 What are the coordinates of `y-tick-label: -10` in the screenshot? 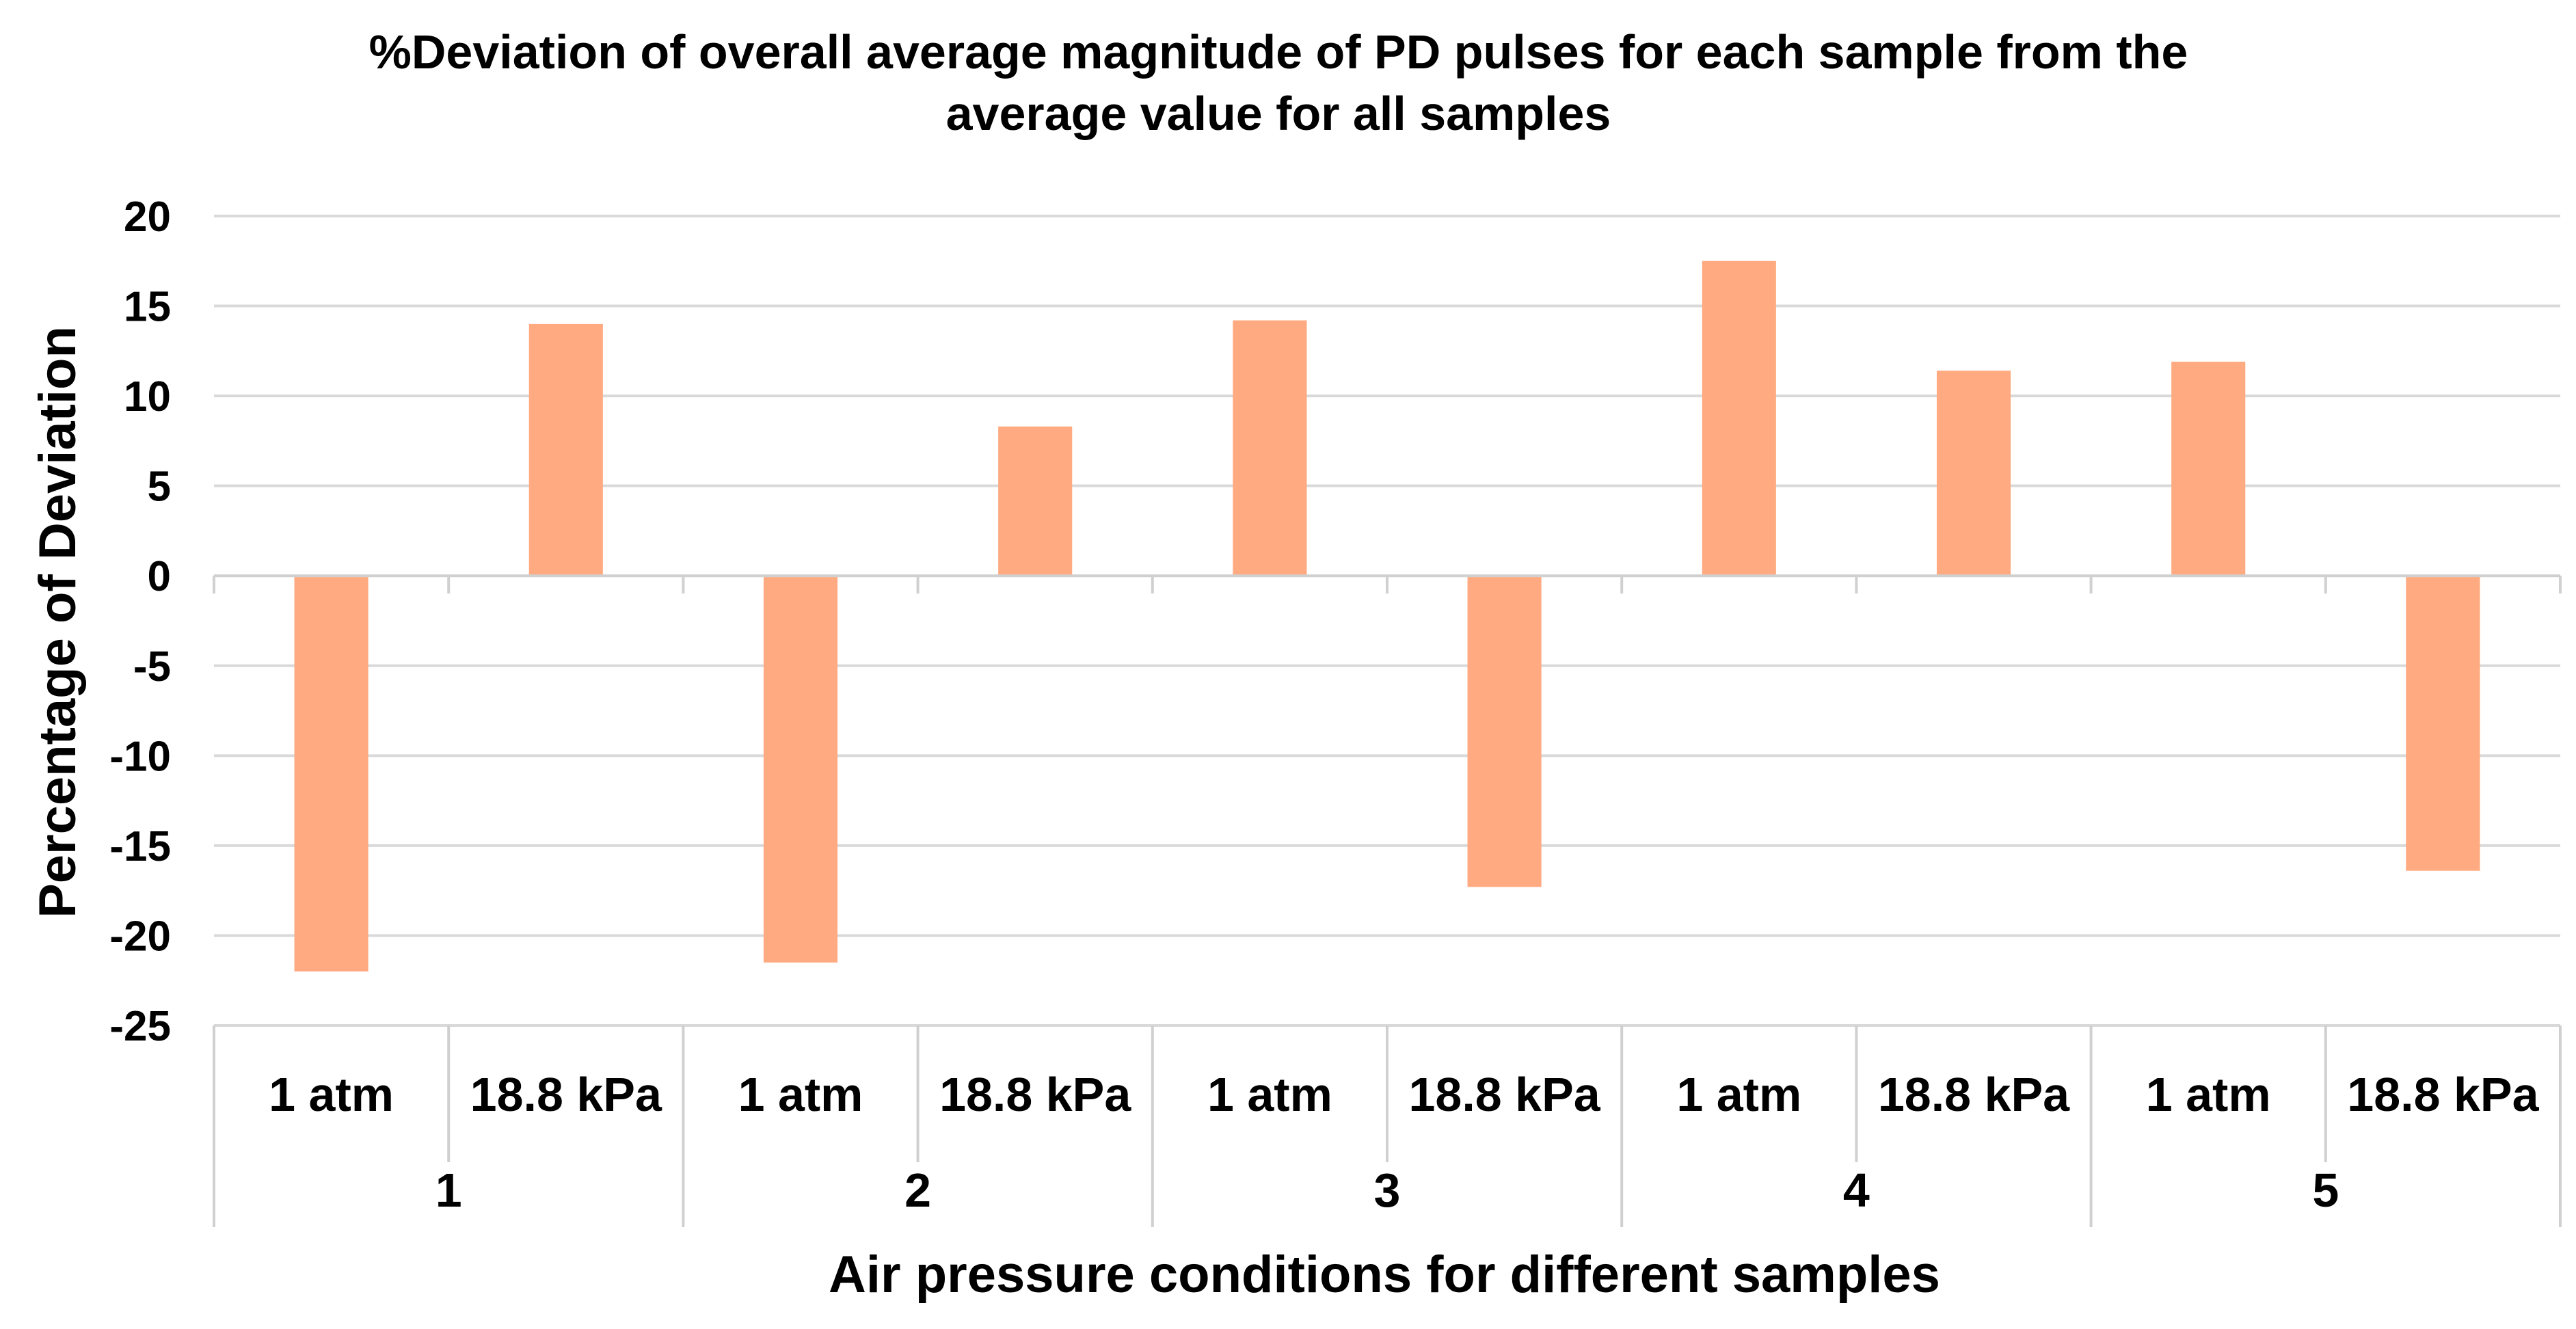 It's located at (140, 756).